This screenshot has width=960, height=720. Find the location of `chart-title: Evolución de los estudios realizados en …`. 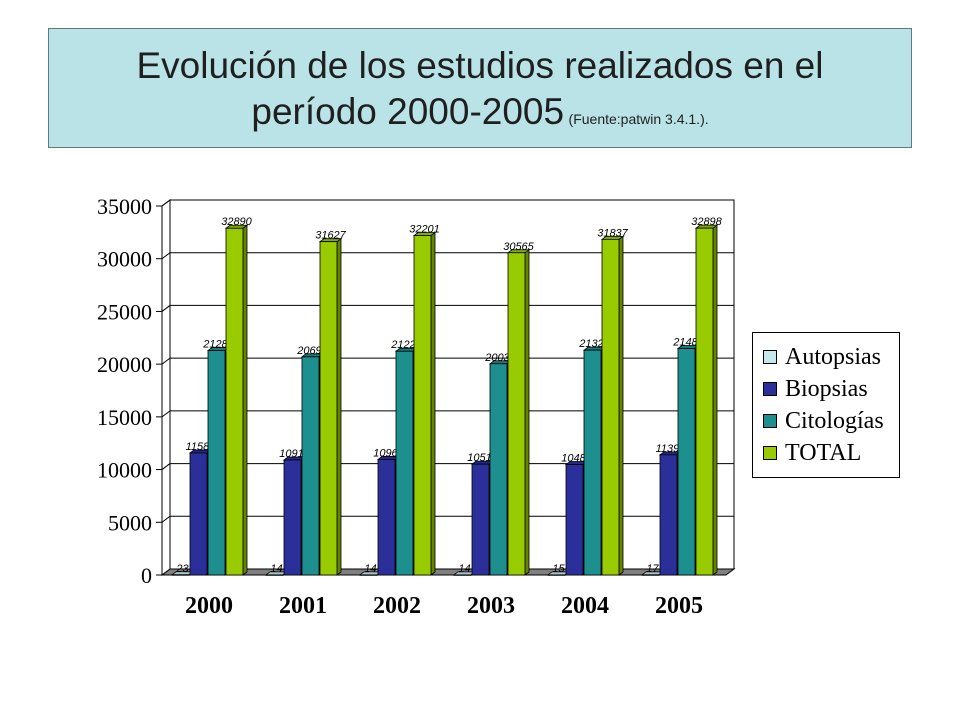

chart-title: Evolución de los estudios realizados en … is located at coordinates (480, 65).